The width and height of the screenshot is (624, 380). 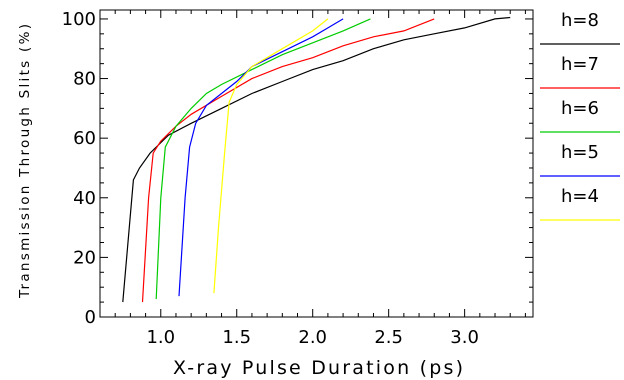 What do you see at coordinates (236, 337) in the screenshot?
I see `x-tick-label: 1.5` at bounding box center [236, 337].